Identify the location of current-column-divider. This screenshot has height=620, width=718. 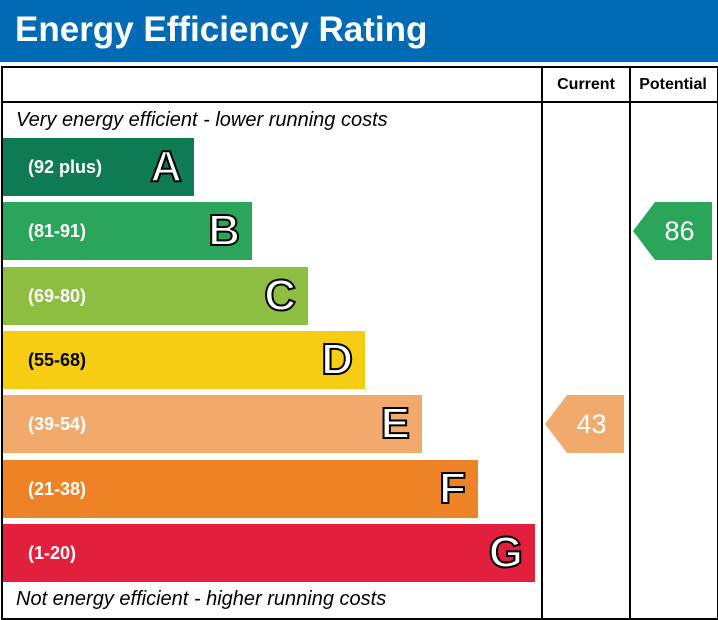
(542, 342).